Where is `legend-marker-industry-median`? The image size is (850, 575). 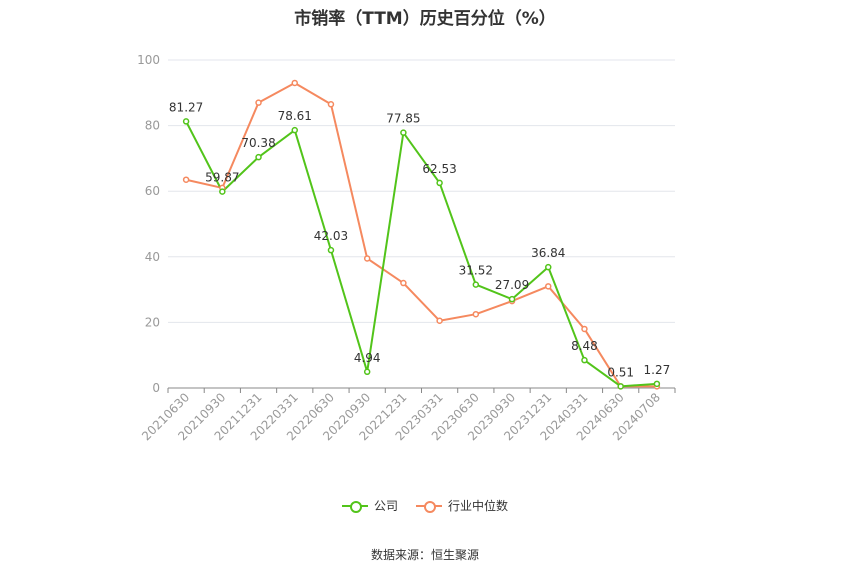
legend-marker-industry-median is located at coordinates (429, 506).